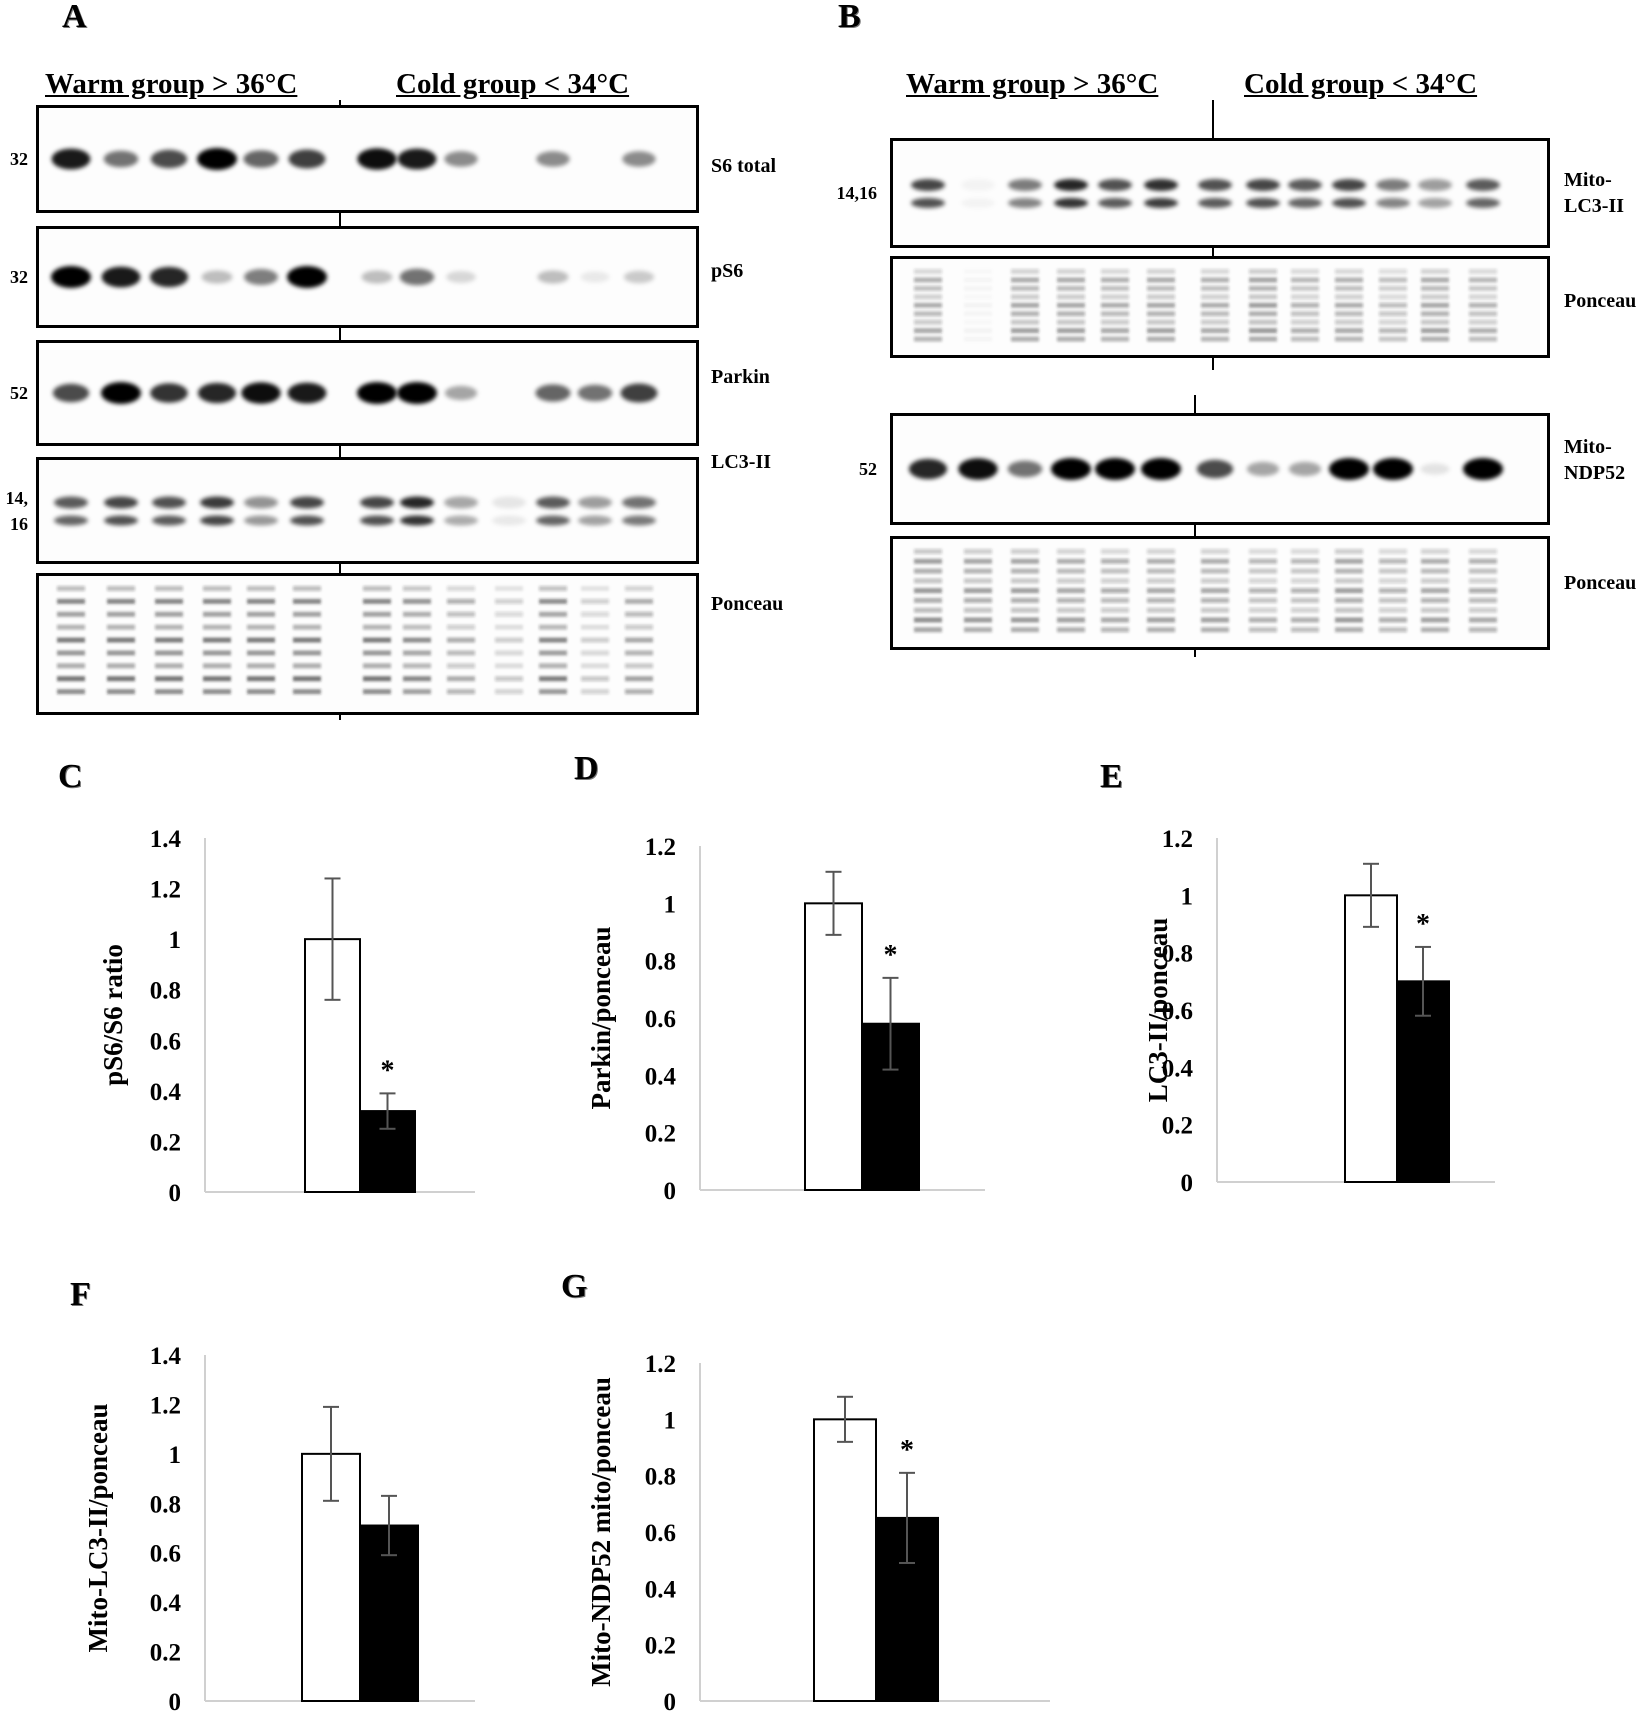 This screenshot has height=1712, width=1645. Describe the element at coordinates (1600, 301) in the screenshot. I see `protein-label: Ponceau` at that location.